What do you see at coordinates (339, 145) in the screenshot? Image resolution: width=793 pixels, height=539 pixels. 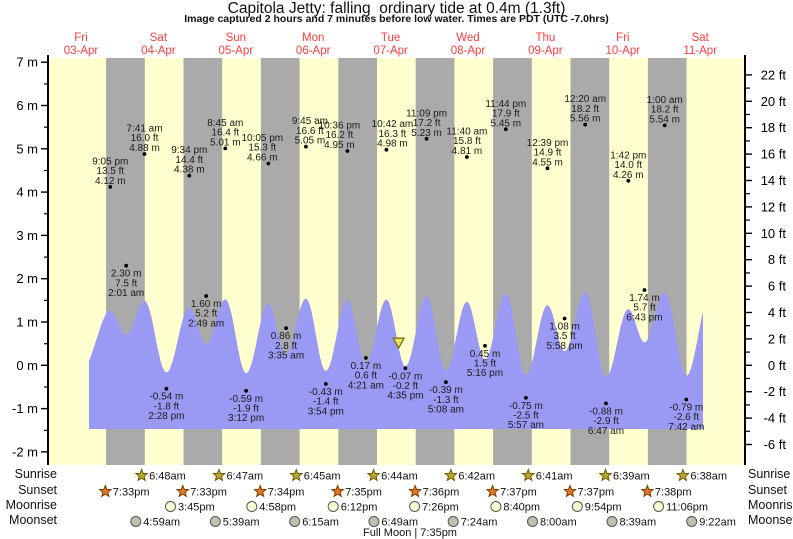 I see `svg-text: 4.95 m` at bounding box center [339, 145].